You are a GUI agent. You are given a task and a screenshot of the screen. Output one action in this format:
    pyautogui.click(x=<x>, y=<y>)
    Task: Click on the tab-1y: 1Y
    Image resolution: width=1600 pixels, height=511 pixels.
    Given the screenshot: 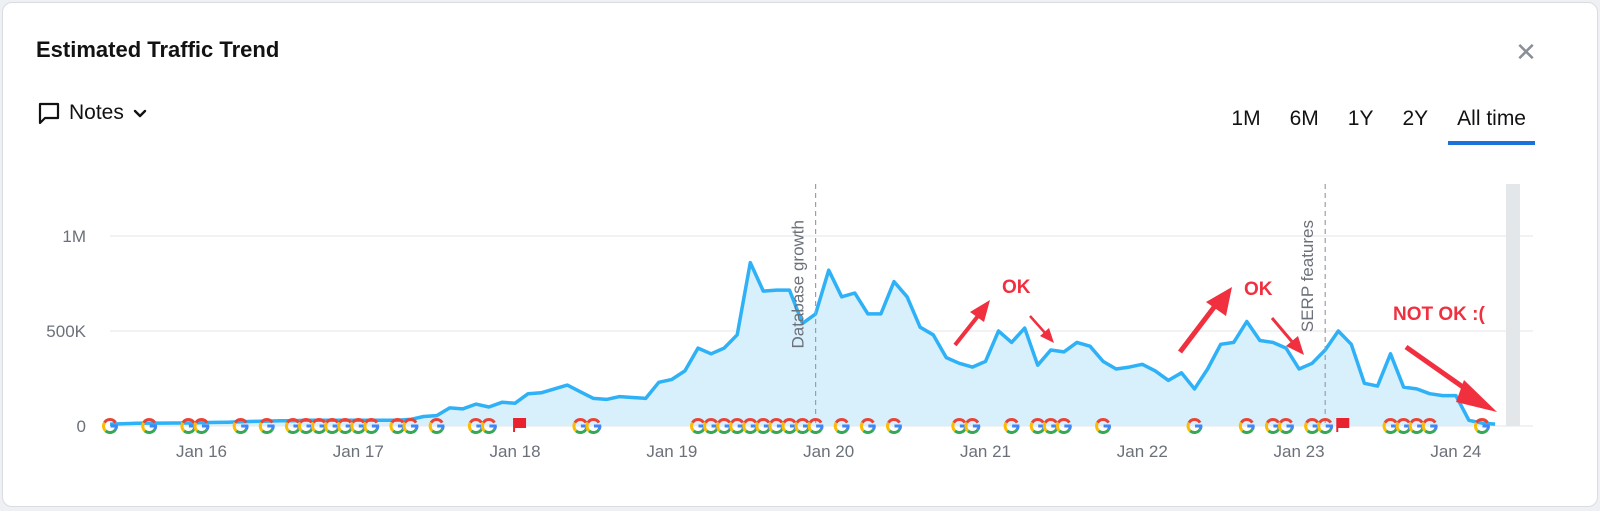 What is the action you would take?
    pyautogui.click(x=1360, y=118)
    